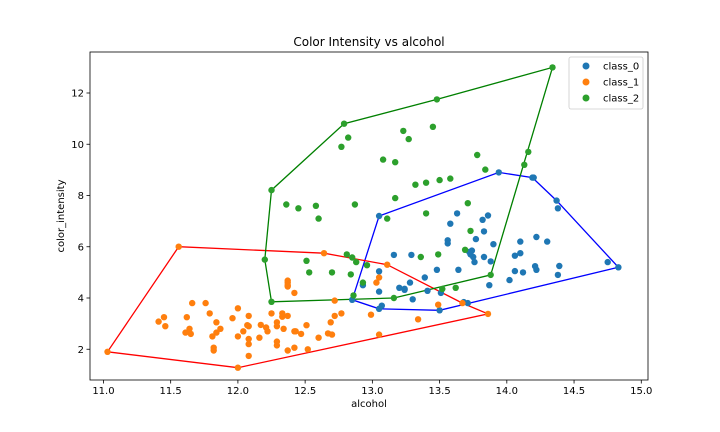 Image resolution: width=720 pixels, height=432 pixels. What do you see at coordinates (103, 391) in the screenshot?
I see `x-tick-label: 11.0` at bounding box center [103, 391].